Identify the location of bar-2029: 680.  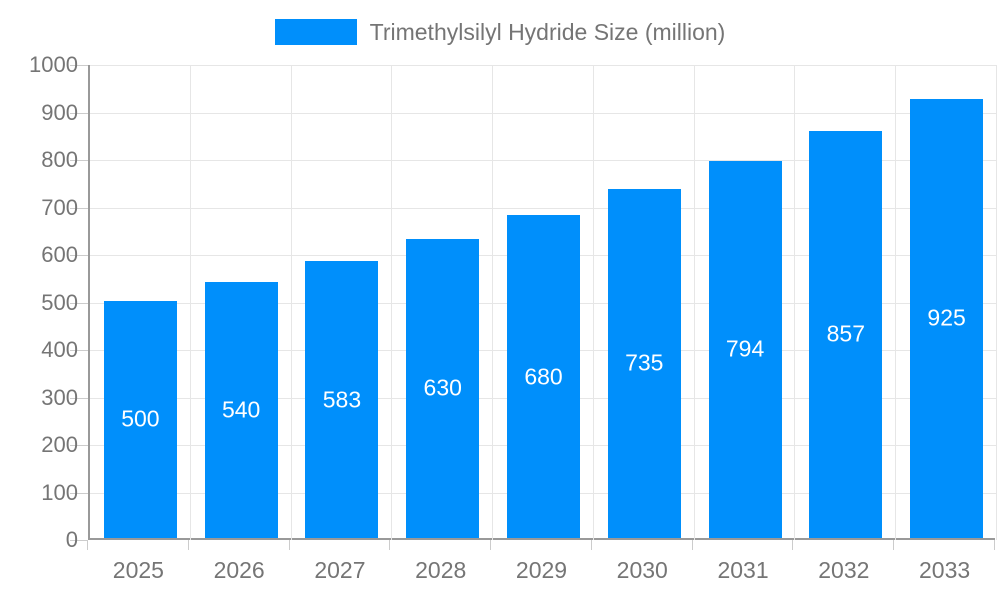
(543, 376).